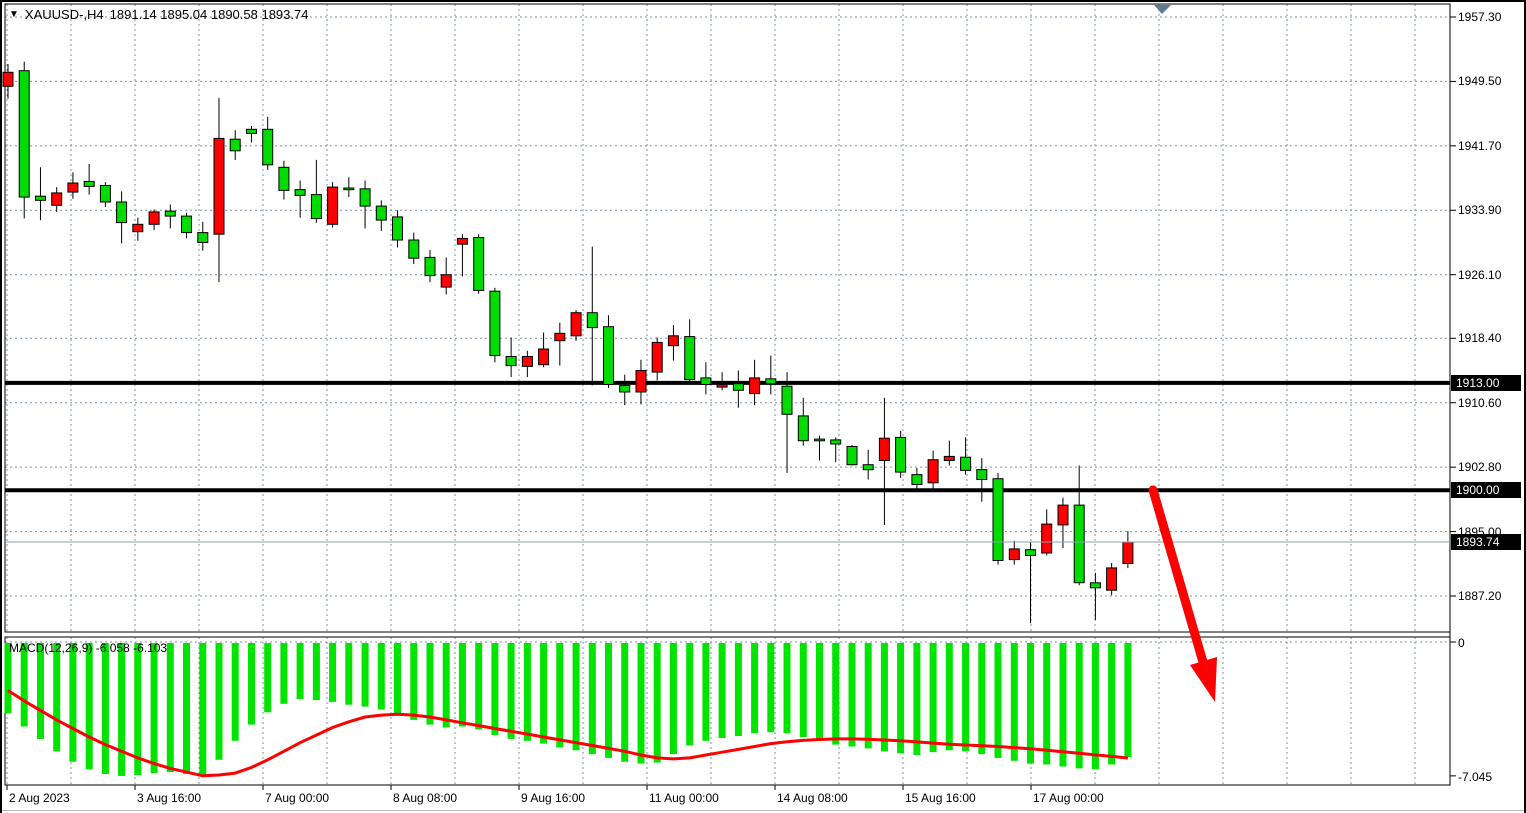 The image size is (1526, 813). Describe the element at coordinates (1162, 9) in the screenshot. I see `scroll-to-end-marker-icon` at that location.